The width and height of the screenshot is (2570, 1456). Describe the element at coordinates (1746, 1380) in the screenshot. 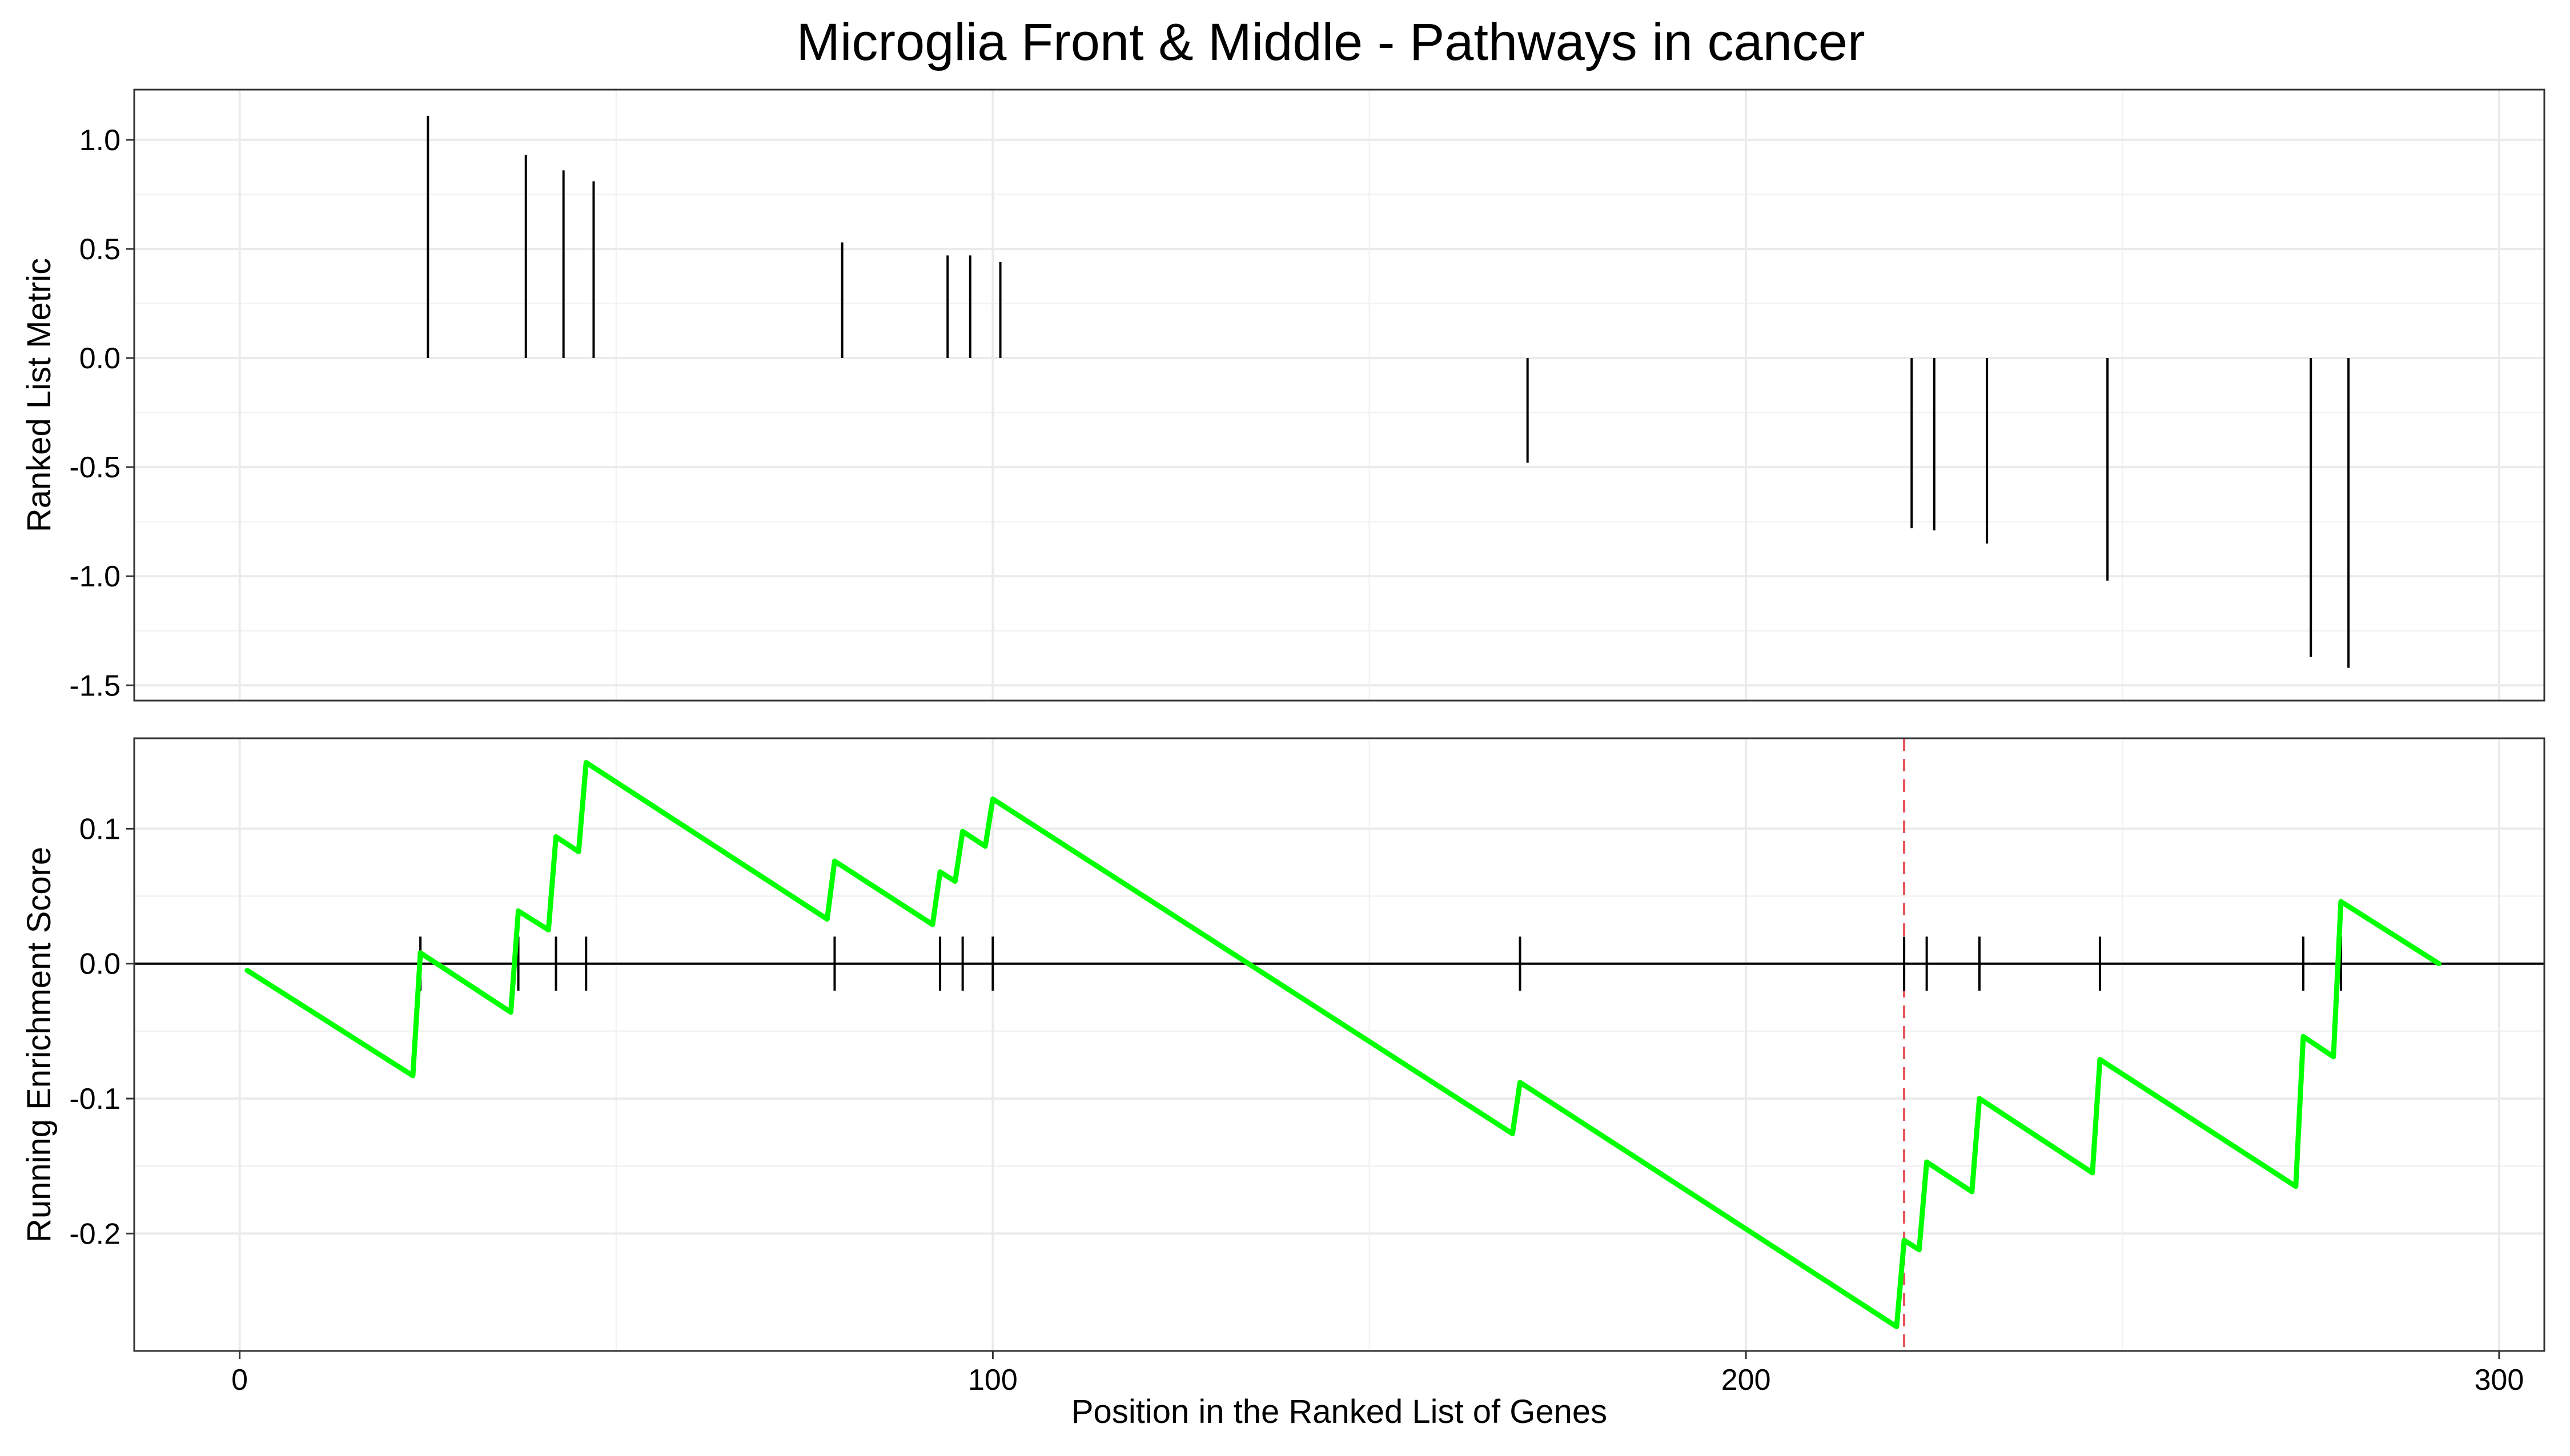

I see `x-tick-label: 200` at that location.